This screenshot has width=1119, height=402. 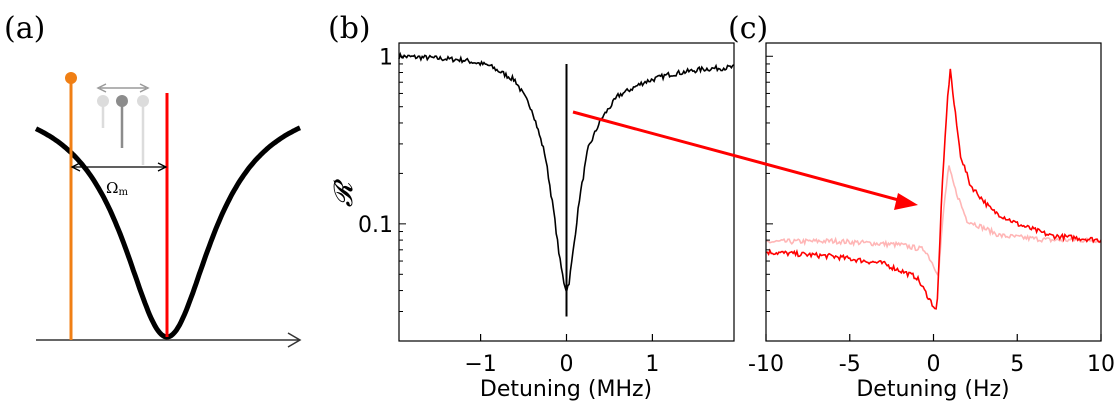 What do you see at coordinates (122, 101) in the screenshot?
I see `sideband-center-dot` at bounding box center [122, 101].